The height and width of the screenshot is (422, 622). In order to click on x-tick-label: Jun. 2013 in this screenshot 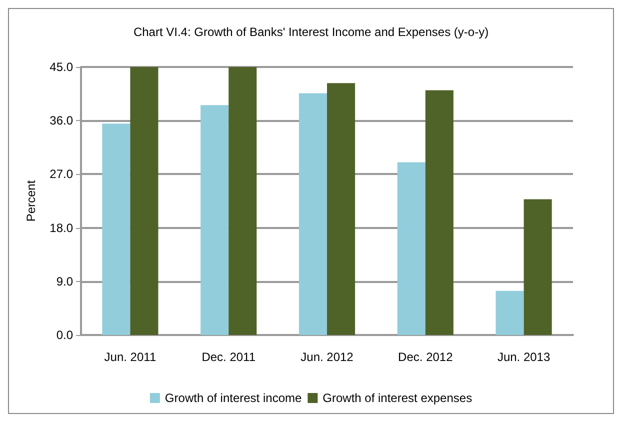, I will do `click(523, 357)`.